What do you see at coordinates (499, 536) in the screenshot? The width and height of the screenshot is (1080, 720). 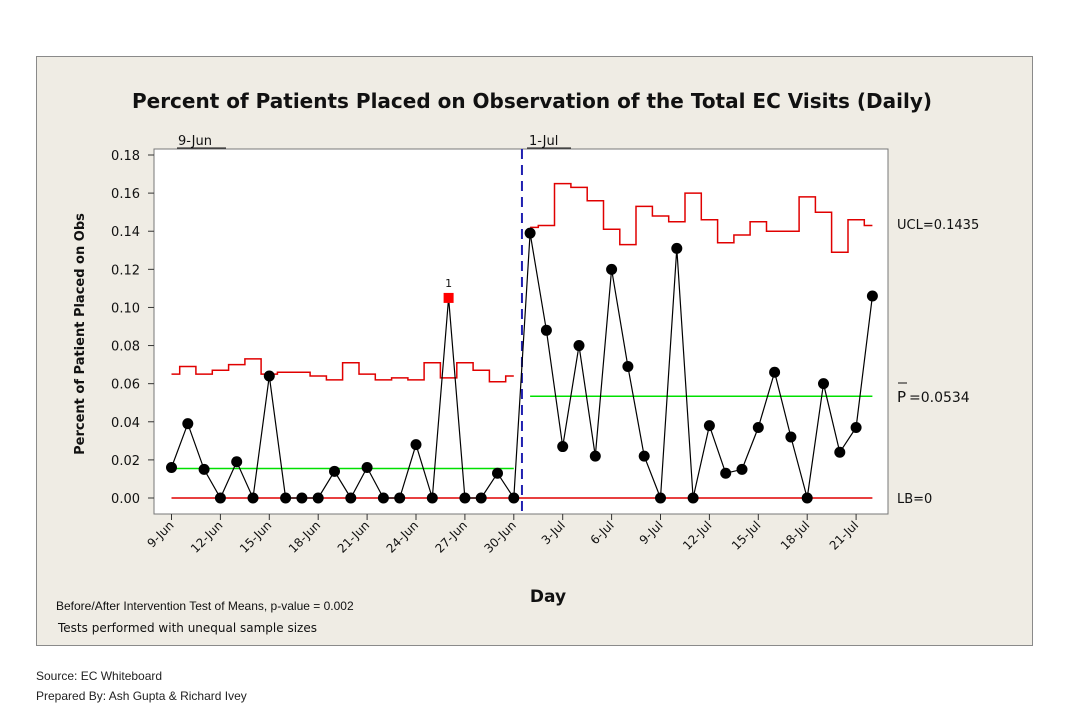 I see `x-tick-label: 30-Jun` at bounding box center [499, 536].